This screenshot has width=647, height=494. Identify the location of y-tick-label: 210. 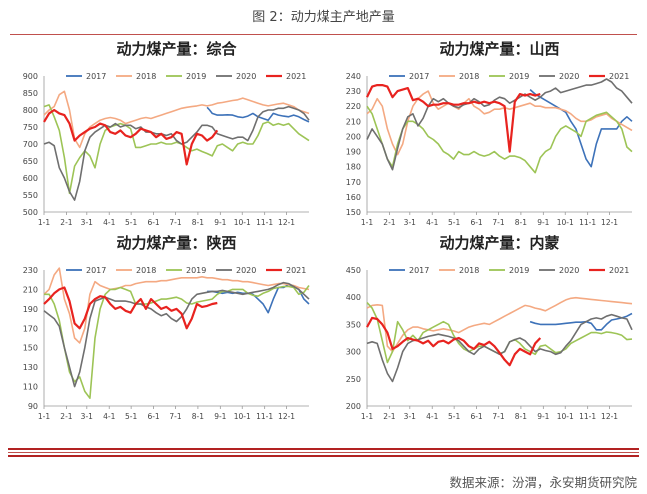
(30, 289).